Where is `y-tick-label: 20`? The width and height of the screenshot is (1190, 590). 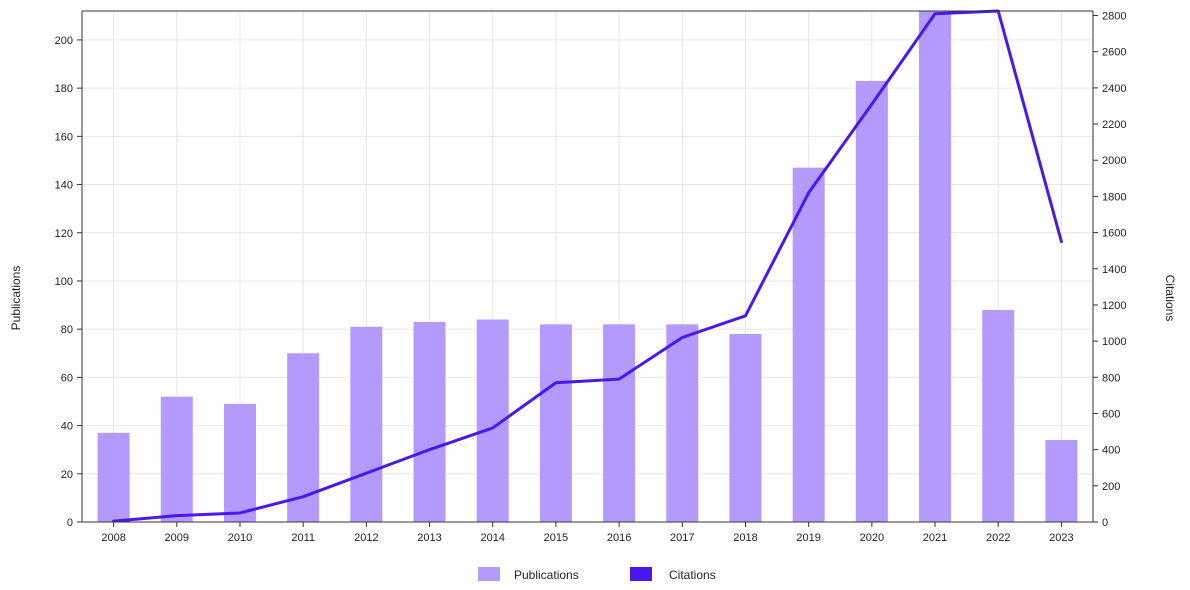 y-tick-label: 20 is located at coordinates (67, 475).